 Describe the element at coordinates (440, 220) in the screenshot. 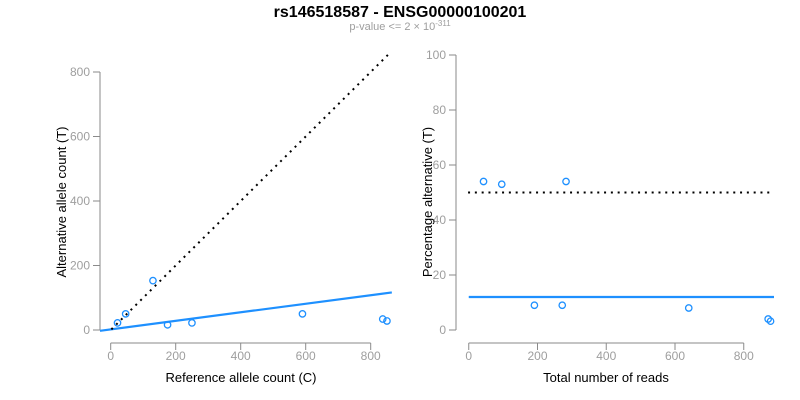

I see `y-axis-tick-label: 40` at that location.